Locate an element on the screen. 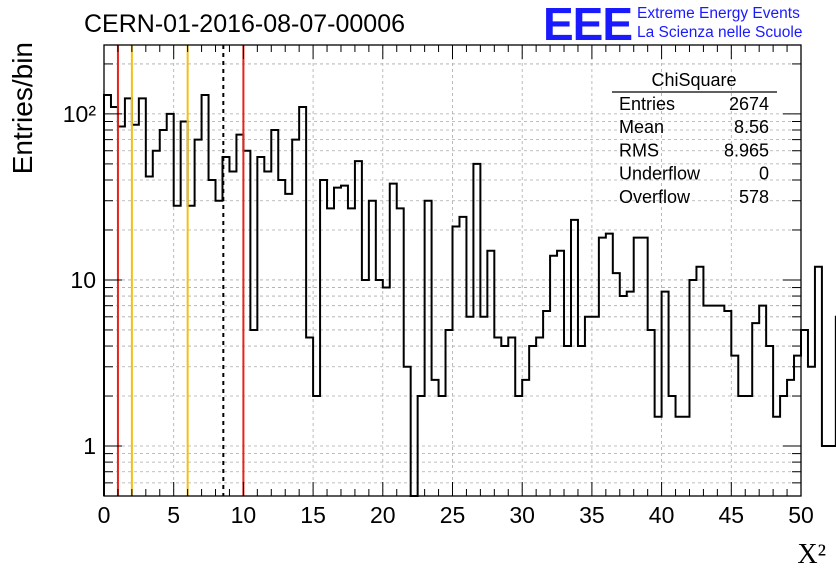 The image size is (836, 572). y-axis-label: Entries/bin is located at coordinates (22, 108).